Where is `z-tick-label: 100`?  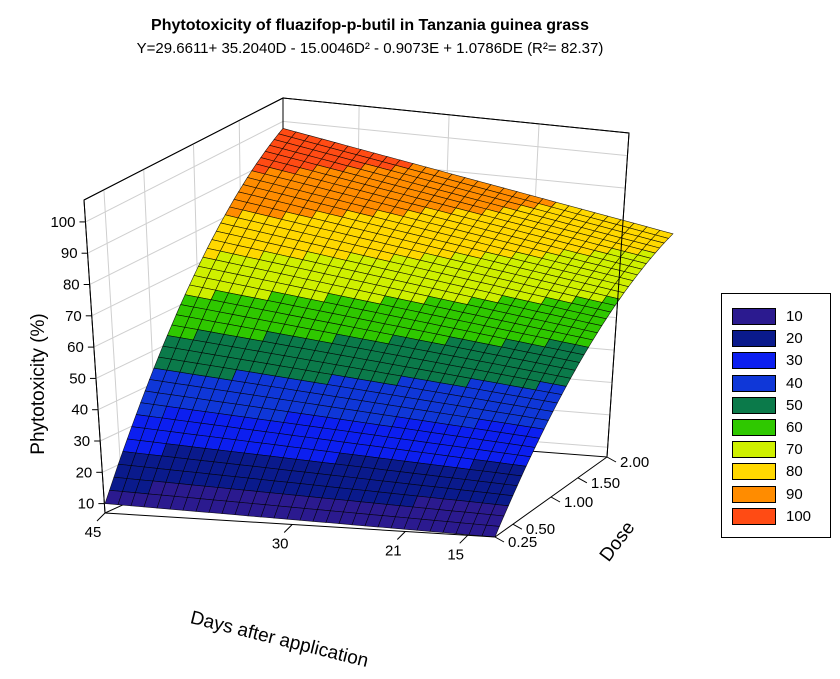
z-tick-label: 100 is located at coordinates (62, 222).